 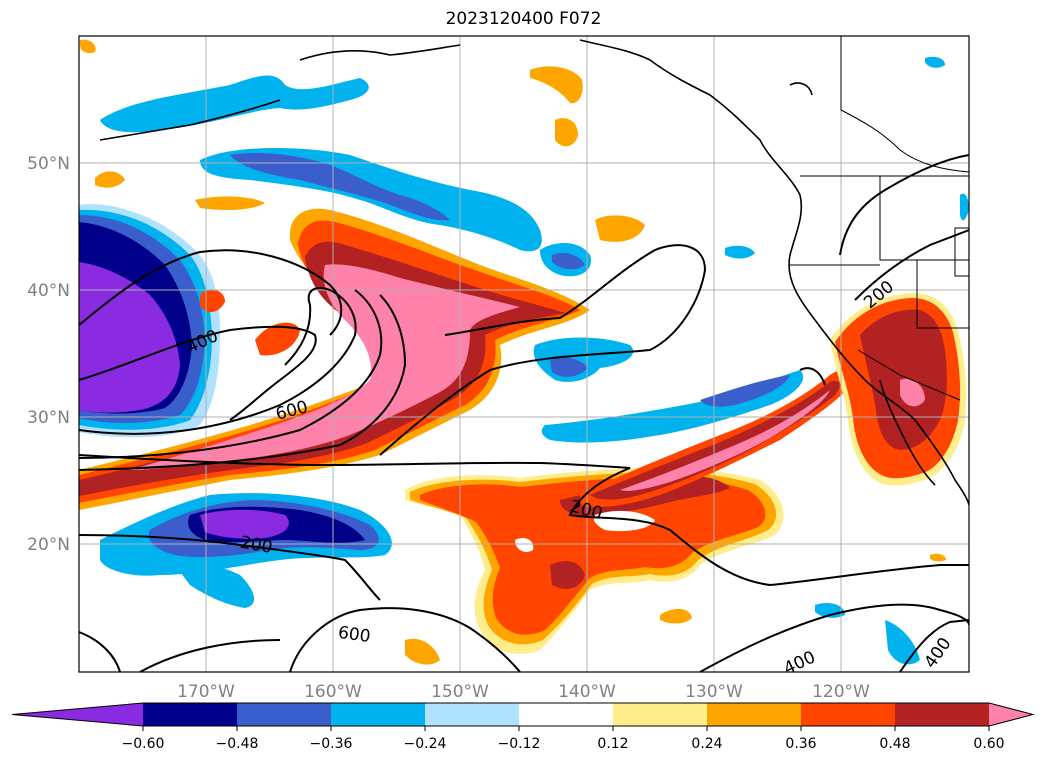 I want to click on colorbar-tick-label: −0.60, so click(x=143, y=744).